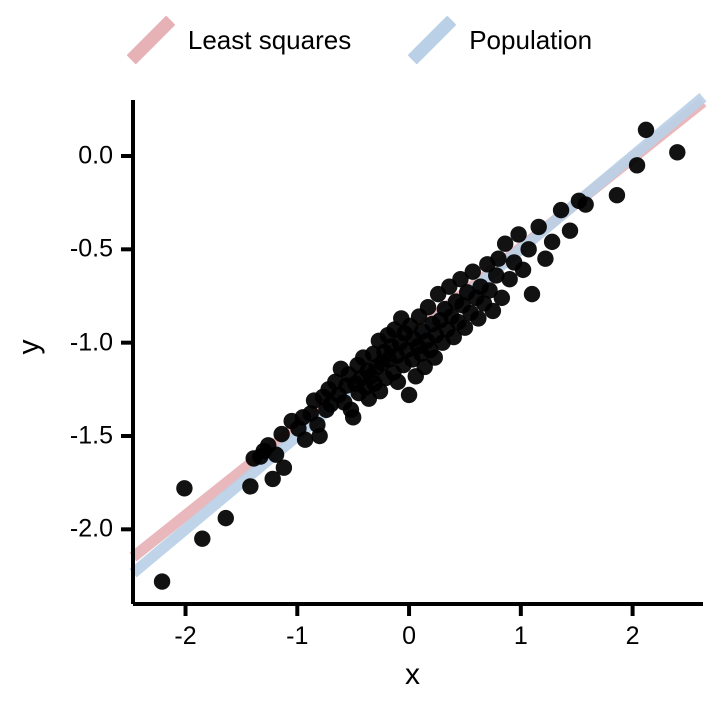 The width and height of the screenshot is (720, 720). What do you see at coordinates (95, 155) in the screenshot?
I see `y-tick-label: 0.0` at bounding box center [95, 155].